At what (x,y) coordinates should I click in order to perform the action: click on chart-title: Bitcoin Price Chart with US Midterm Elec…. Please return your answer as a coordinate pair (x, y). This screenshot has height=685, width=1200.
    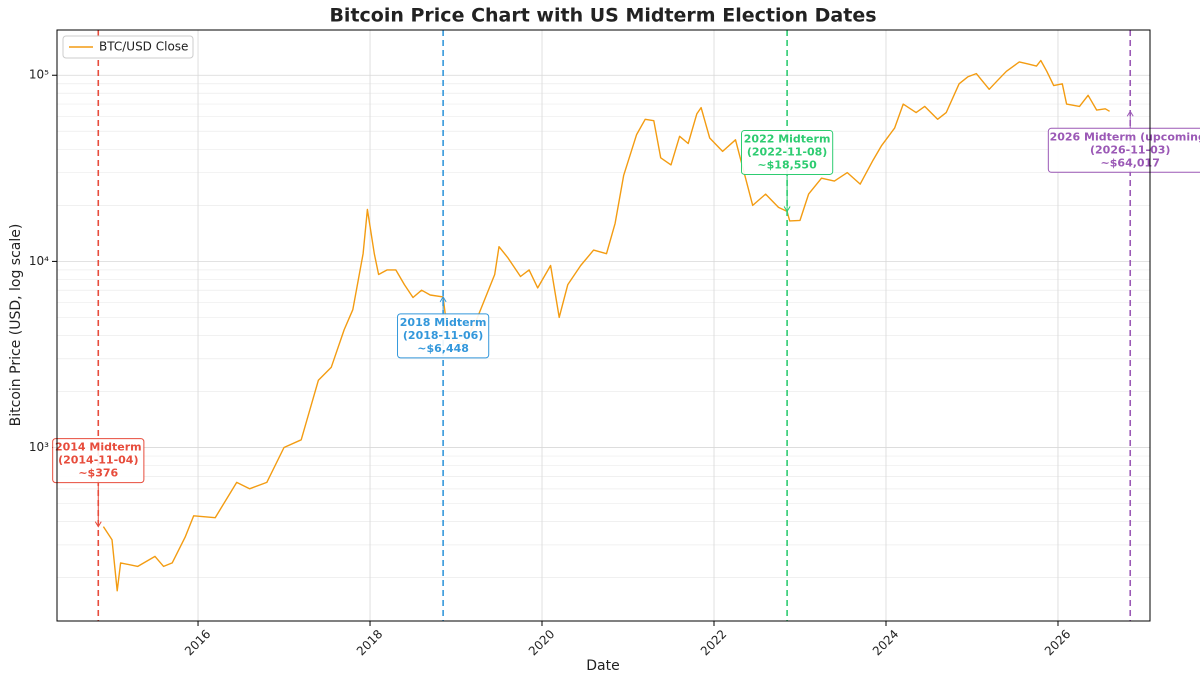
    Looking at the image, I should click on (602, 16).